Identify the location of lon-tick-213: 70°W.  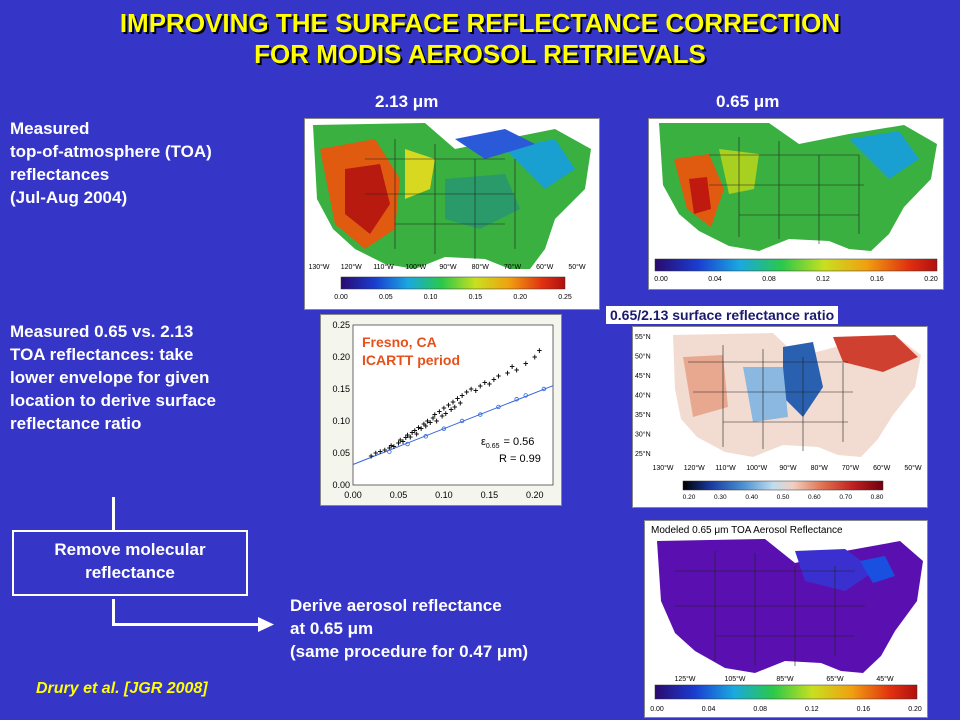
(513, 267).